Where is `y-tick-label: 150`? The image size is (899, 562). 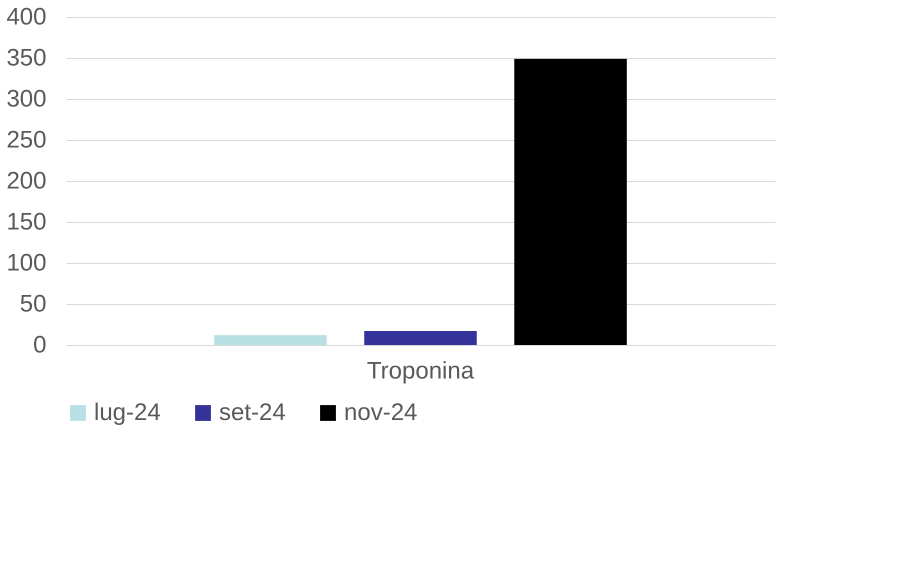 y-tick-label: 150 is located at coordinates (26, 222).